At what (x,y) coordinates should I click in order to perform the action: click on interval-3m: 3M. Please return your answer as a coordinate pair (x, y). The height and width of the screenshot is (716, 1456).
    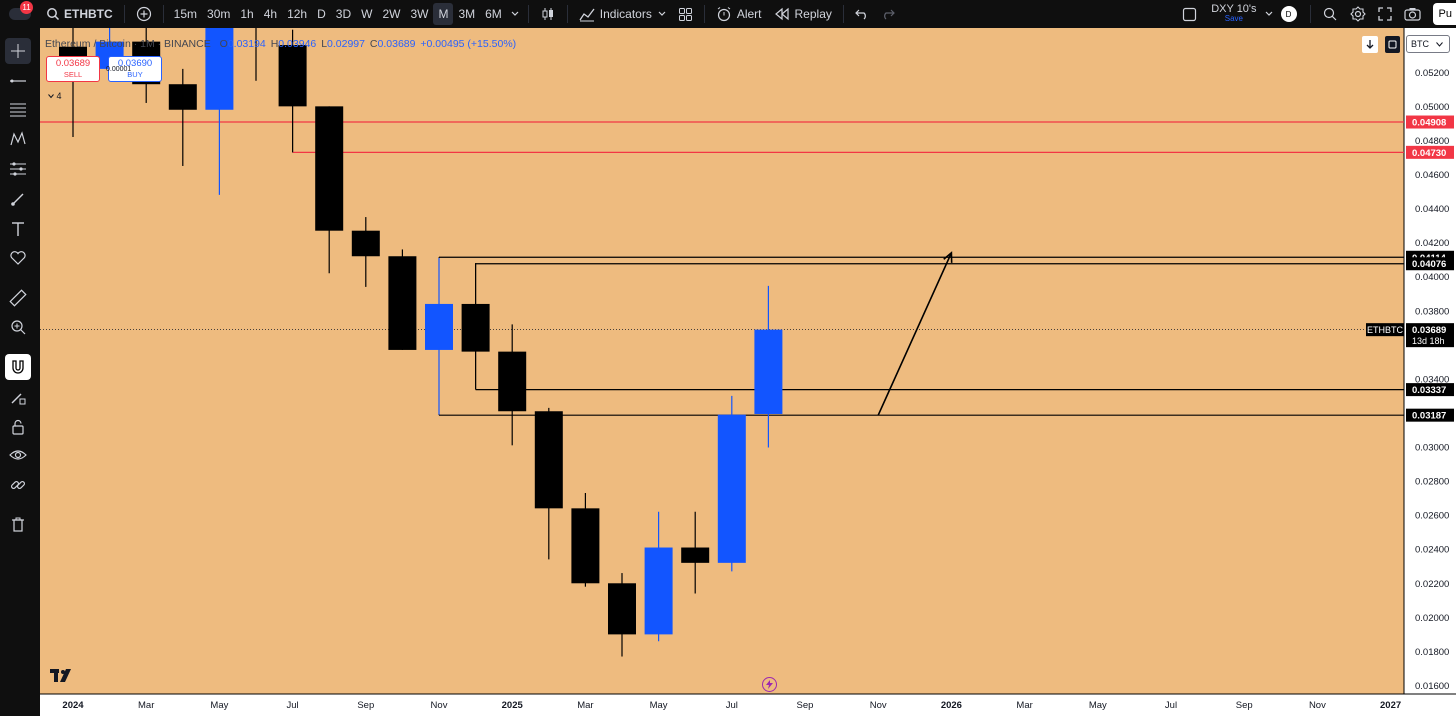
    Looking at the image, I should click on (467, 14).